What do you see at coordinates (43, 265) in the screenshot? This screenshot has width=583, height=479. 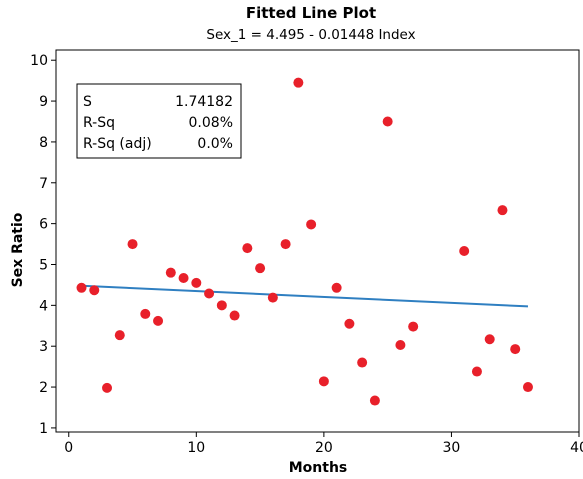 I see `y-tick-label: 5` at bounding box center [43, 265].